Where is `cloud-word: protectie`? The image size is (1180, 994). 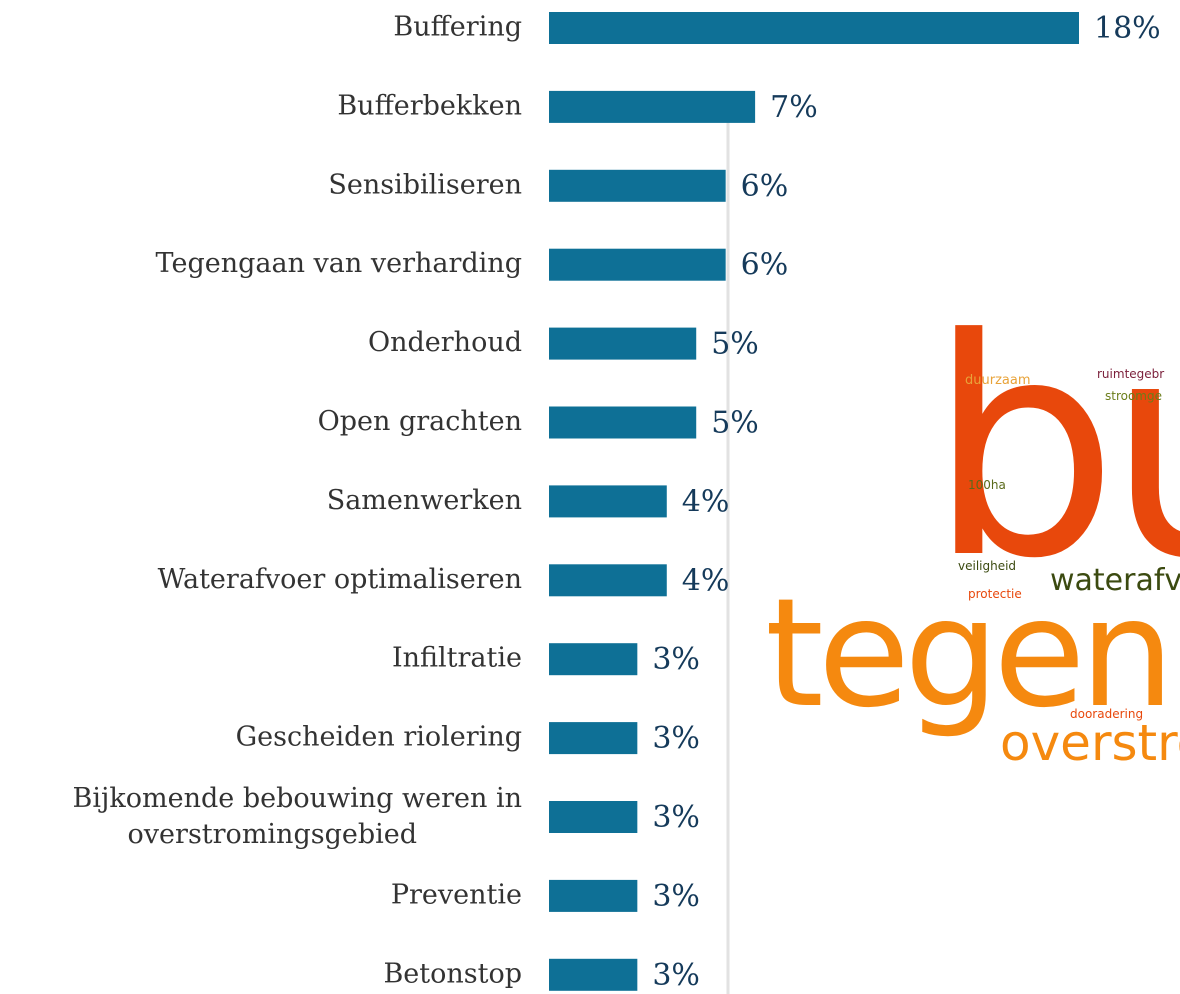
cloud-word: protectie is located at coordinates (995, 594).